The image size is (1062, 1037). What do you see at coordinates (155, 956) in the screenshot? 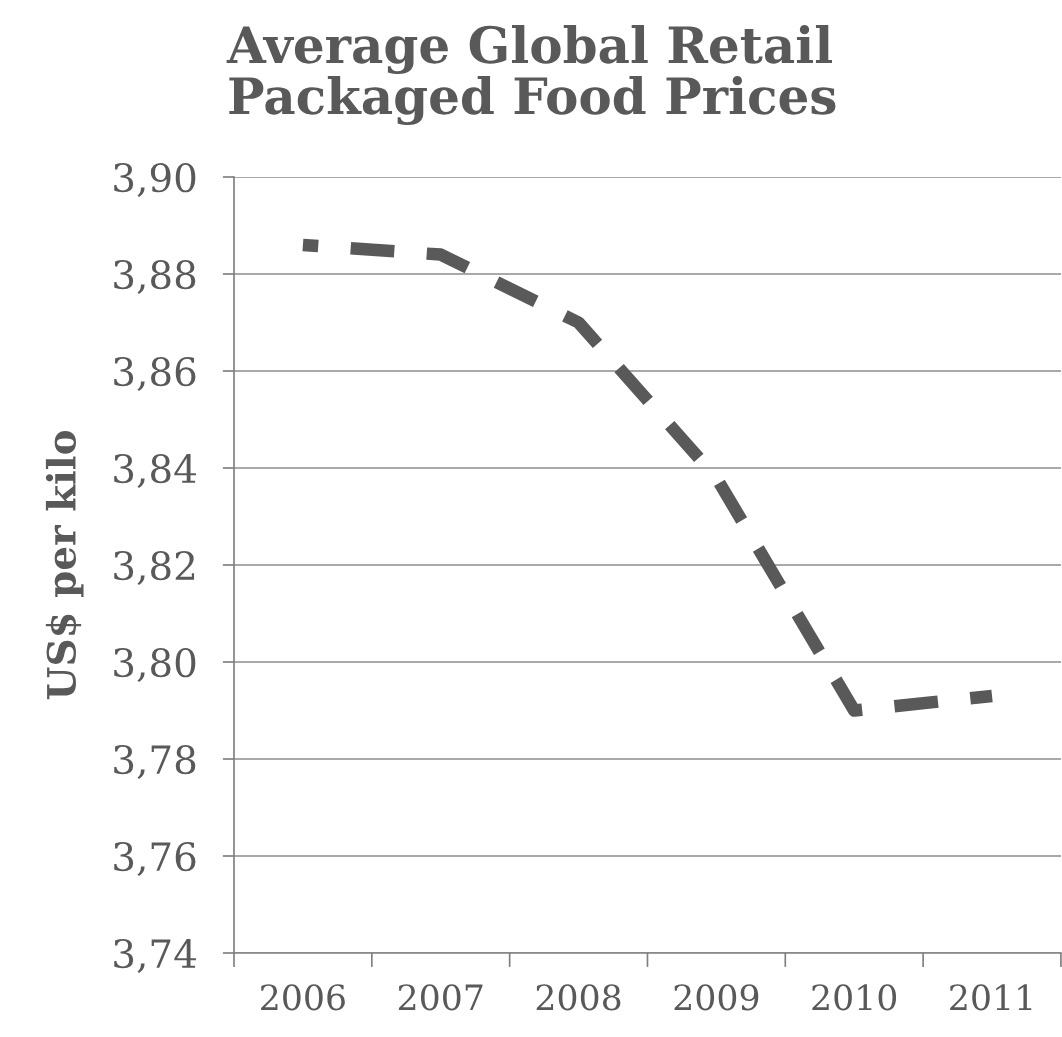
I see `y-tick-label: 3,74` at bounding box center [155, 956].